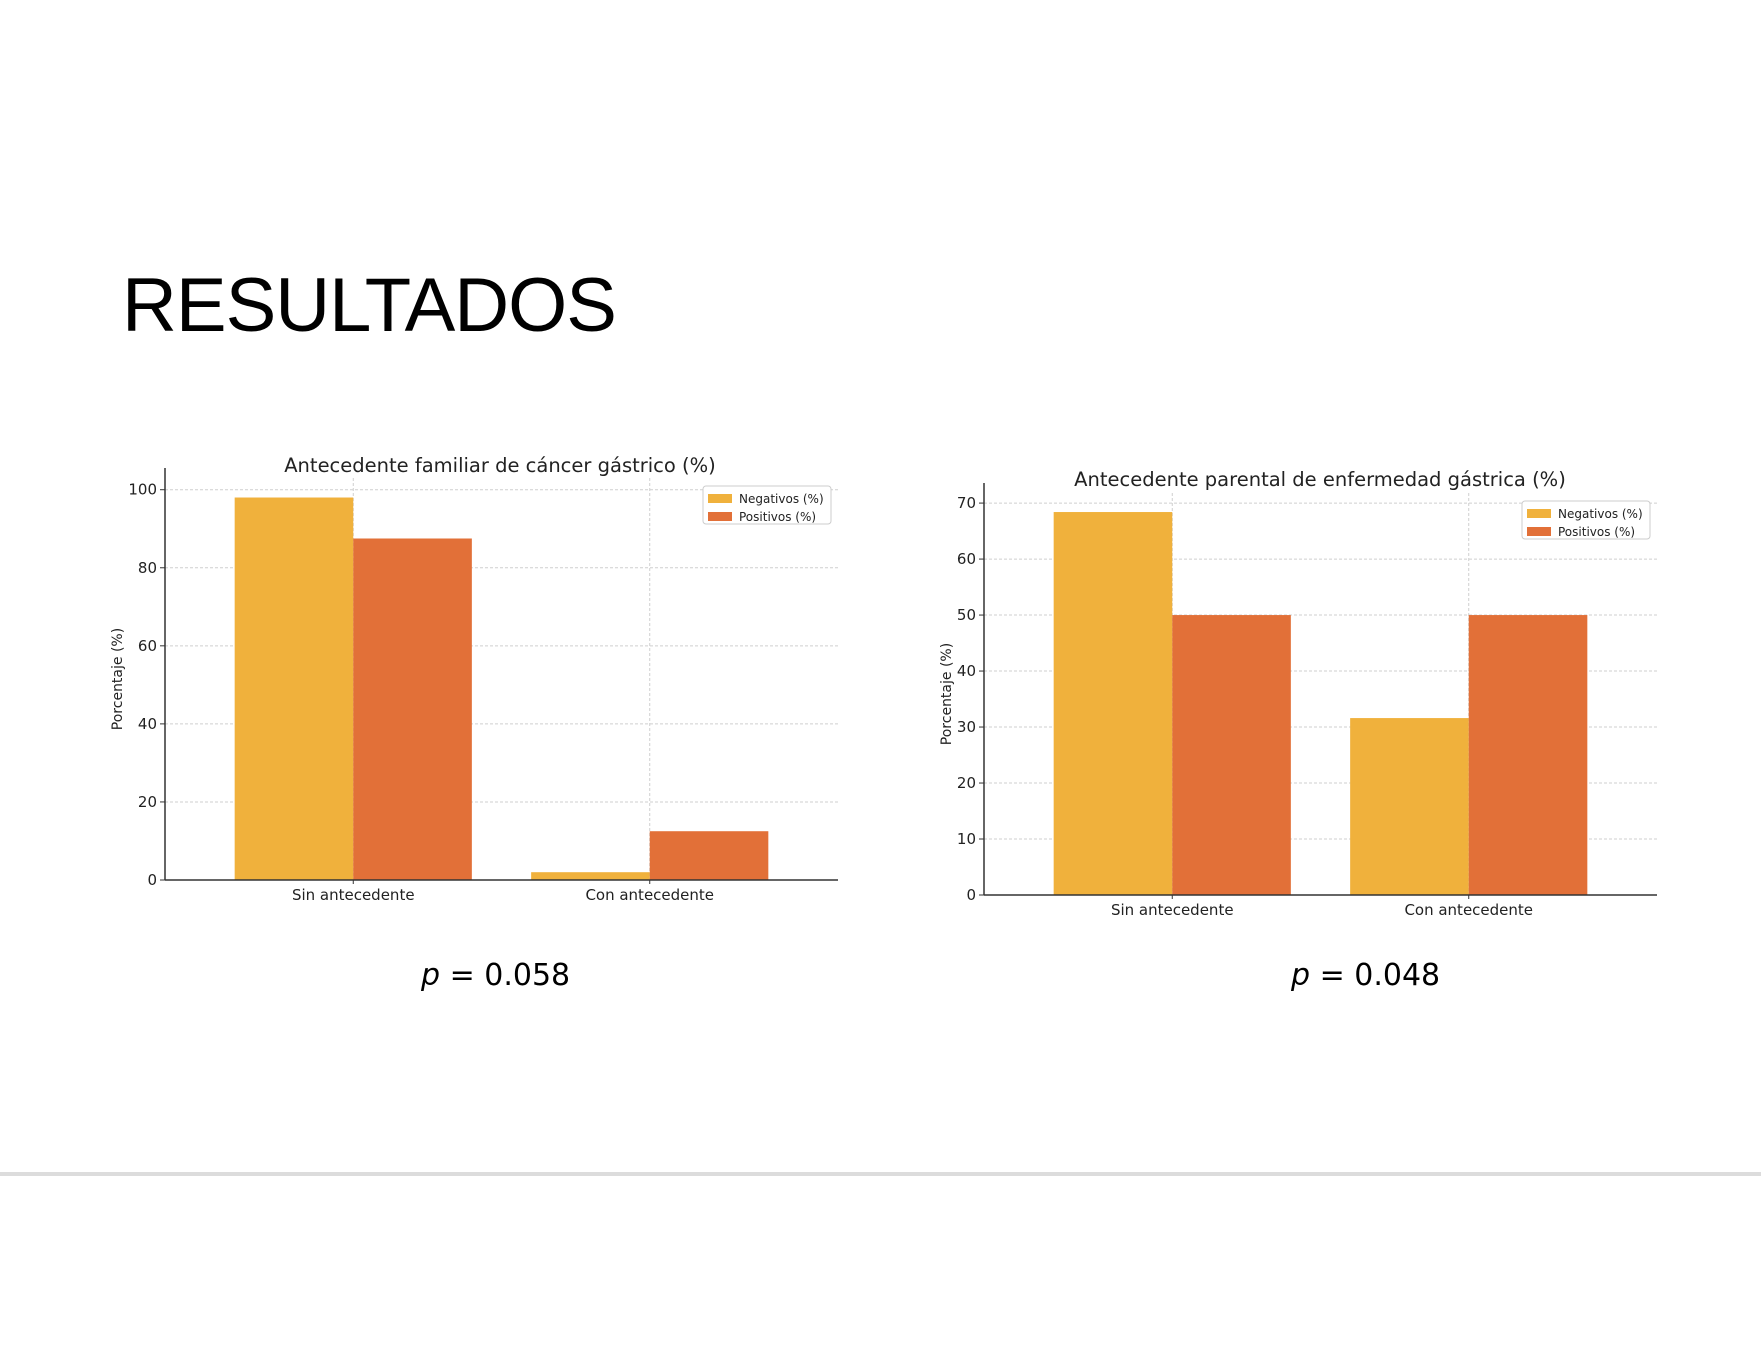 This screenshot has height=1361, width=1761. I want to click on y-tick-label: 100, so click(142, 490).